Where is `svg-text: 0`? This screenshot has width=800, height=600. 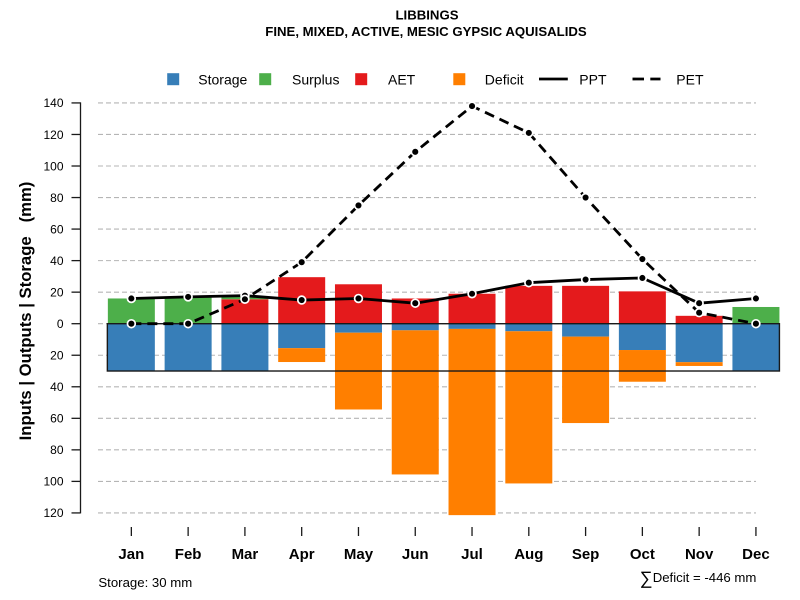 svg-text: 0 is located at coordinates (60, 324).